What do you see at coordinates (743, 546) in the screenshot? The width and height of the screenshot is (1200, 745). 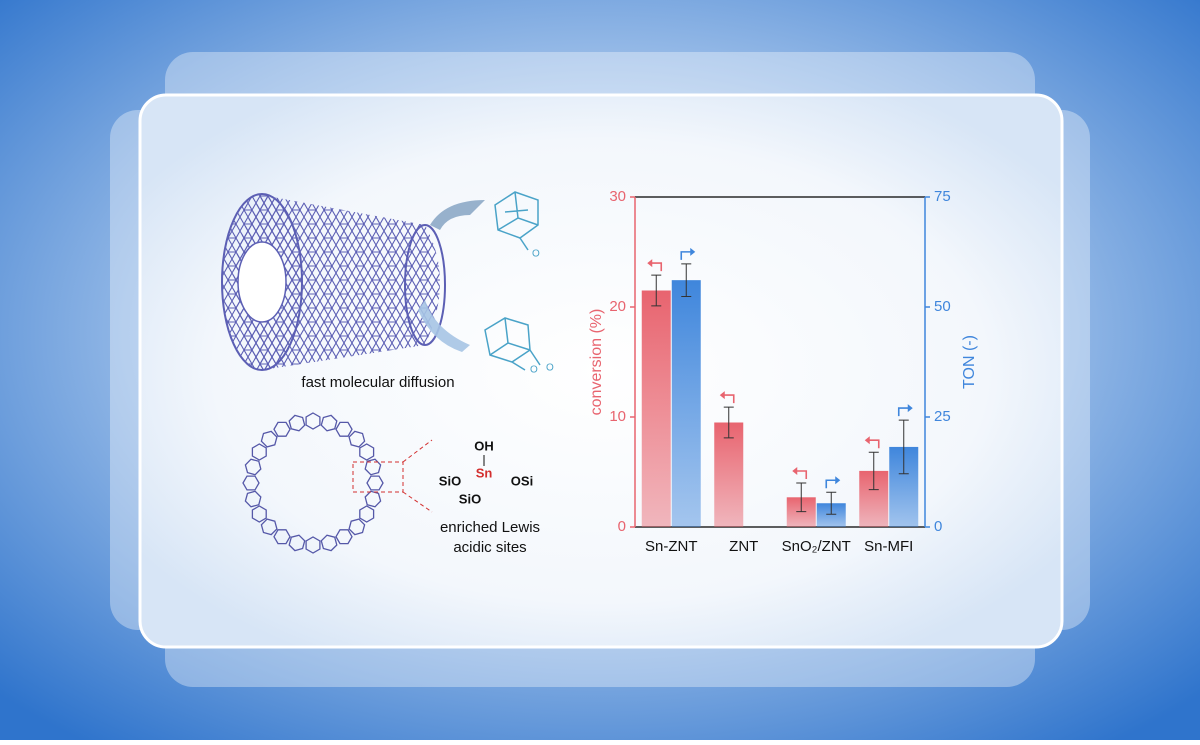 I see `x-tick-label: ZNT` at bounding box center [743, 546].